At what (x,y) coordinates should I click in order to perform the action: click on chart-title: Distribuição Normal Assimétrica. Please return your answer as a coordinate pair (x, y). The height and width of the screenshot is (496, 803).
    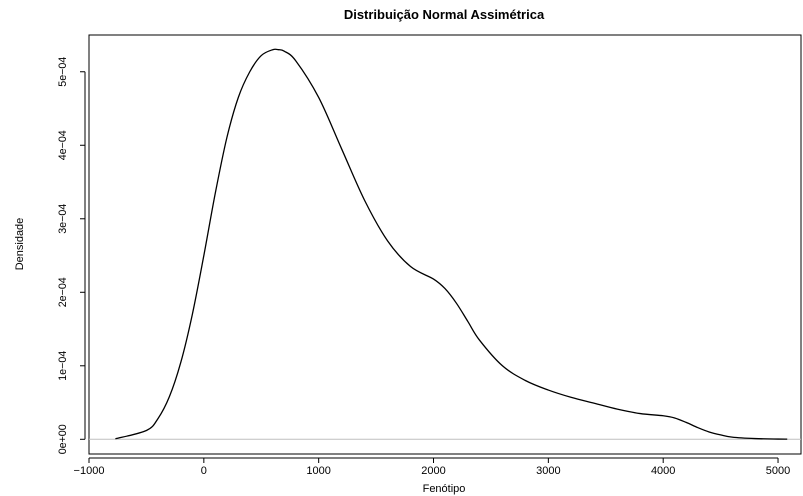
    Looking at the image, I should click on (444, 14).